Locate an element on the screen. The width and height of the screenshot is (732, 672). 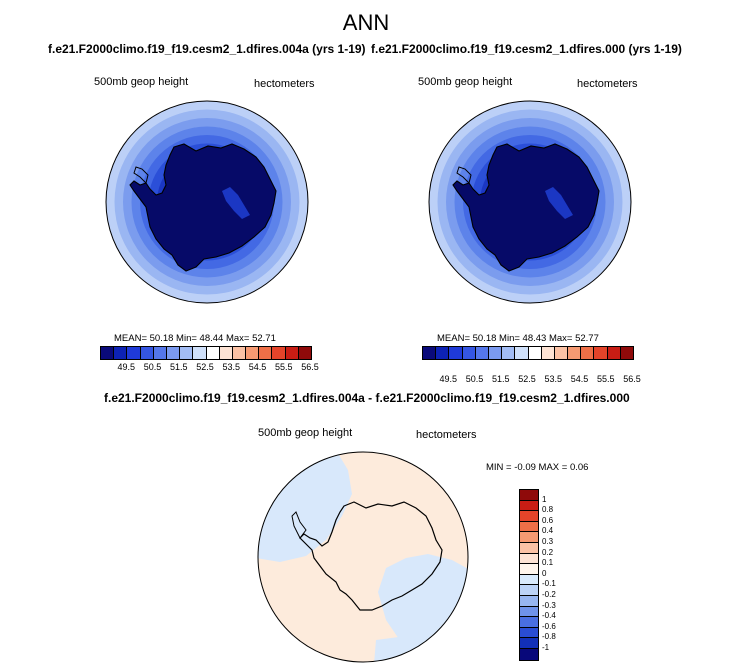
panel-1-units-label: hectometers is located at coordinates (284, 84).